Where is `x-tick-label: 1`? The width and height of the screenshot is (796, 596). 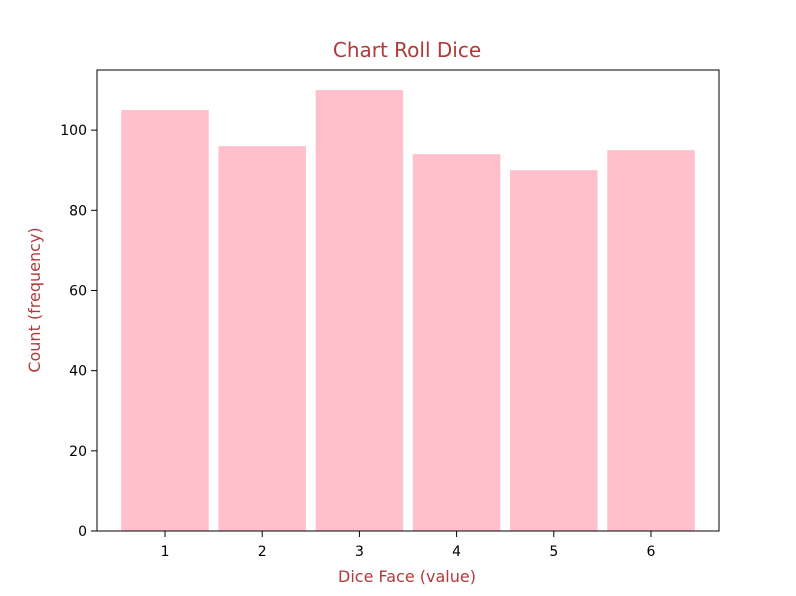
x-tick-label: 1 is located at coordinates (165, 552).